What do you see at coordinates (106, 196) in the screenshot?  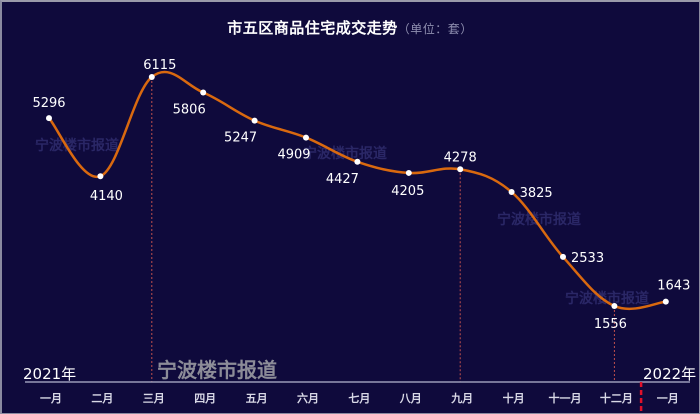 I see `value-label-2: 4140` at bounding box center [106, 196].